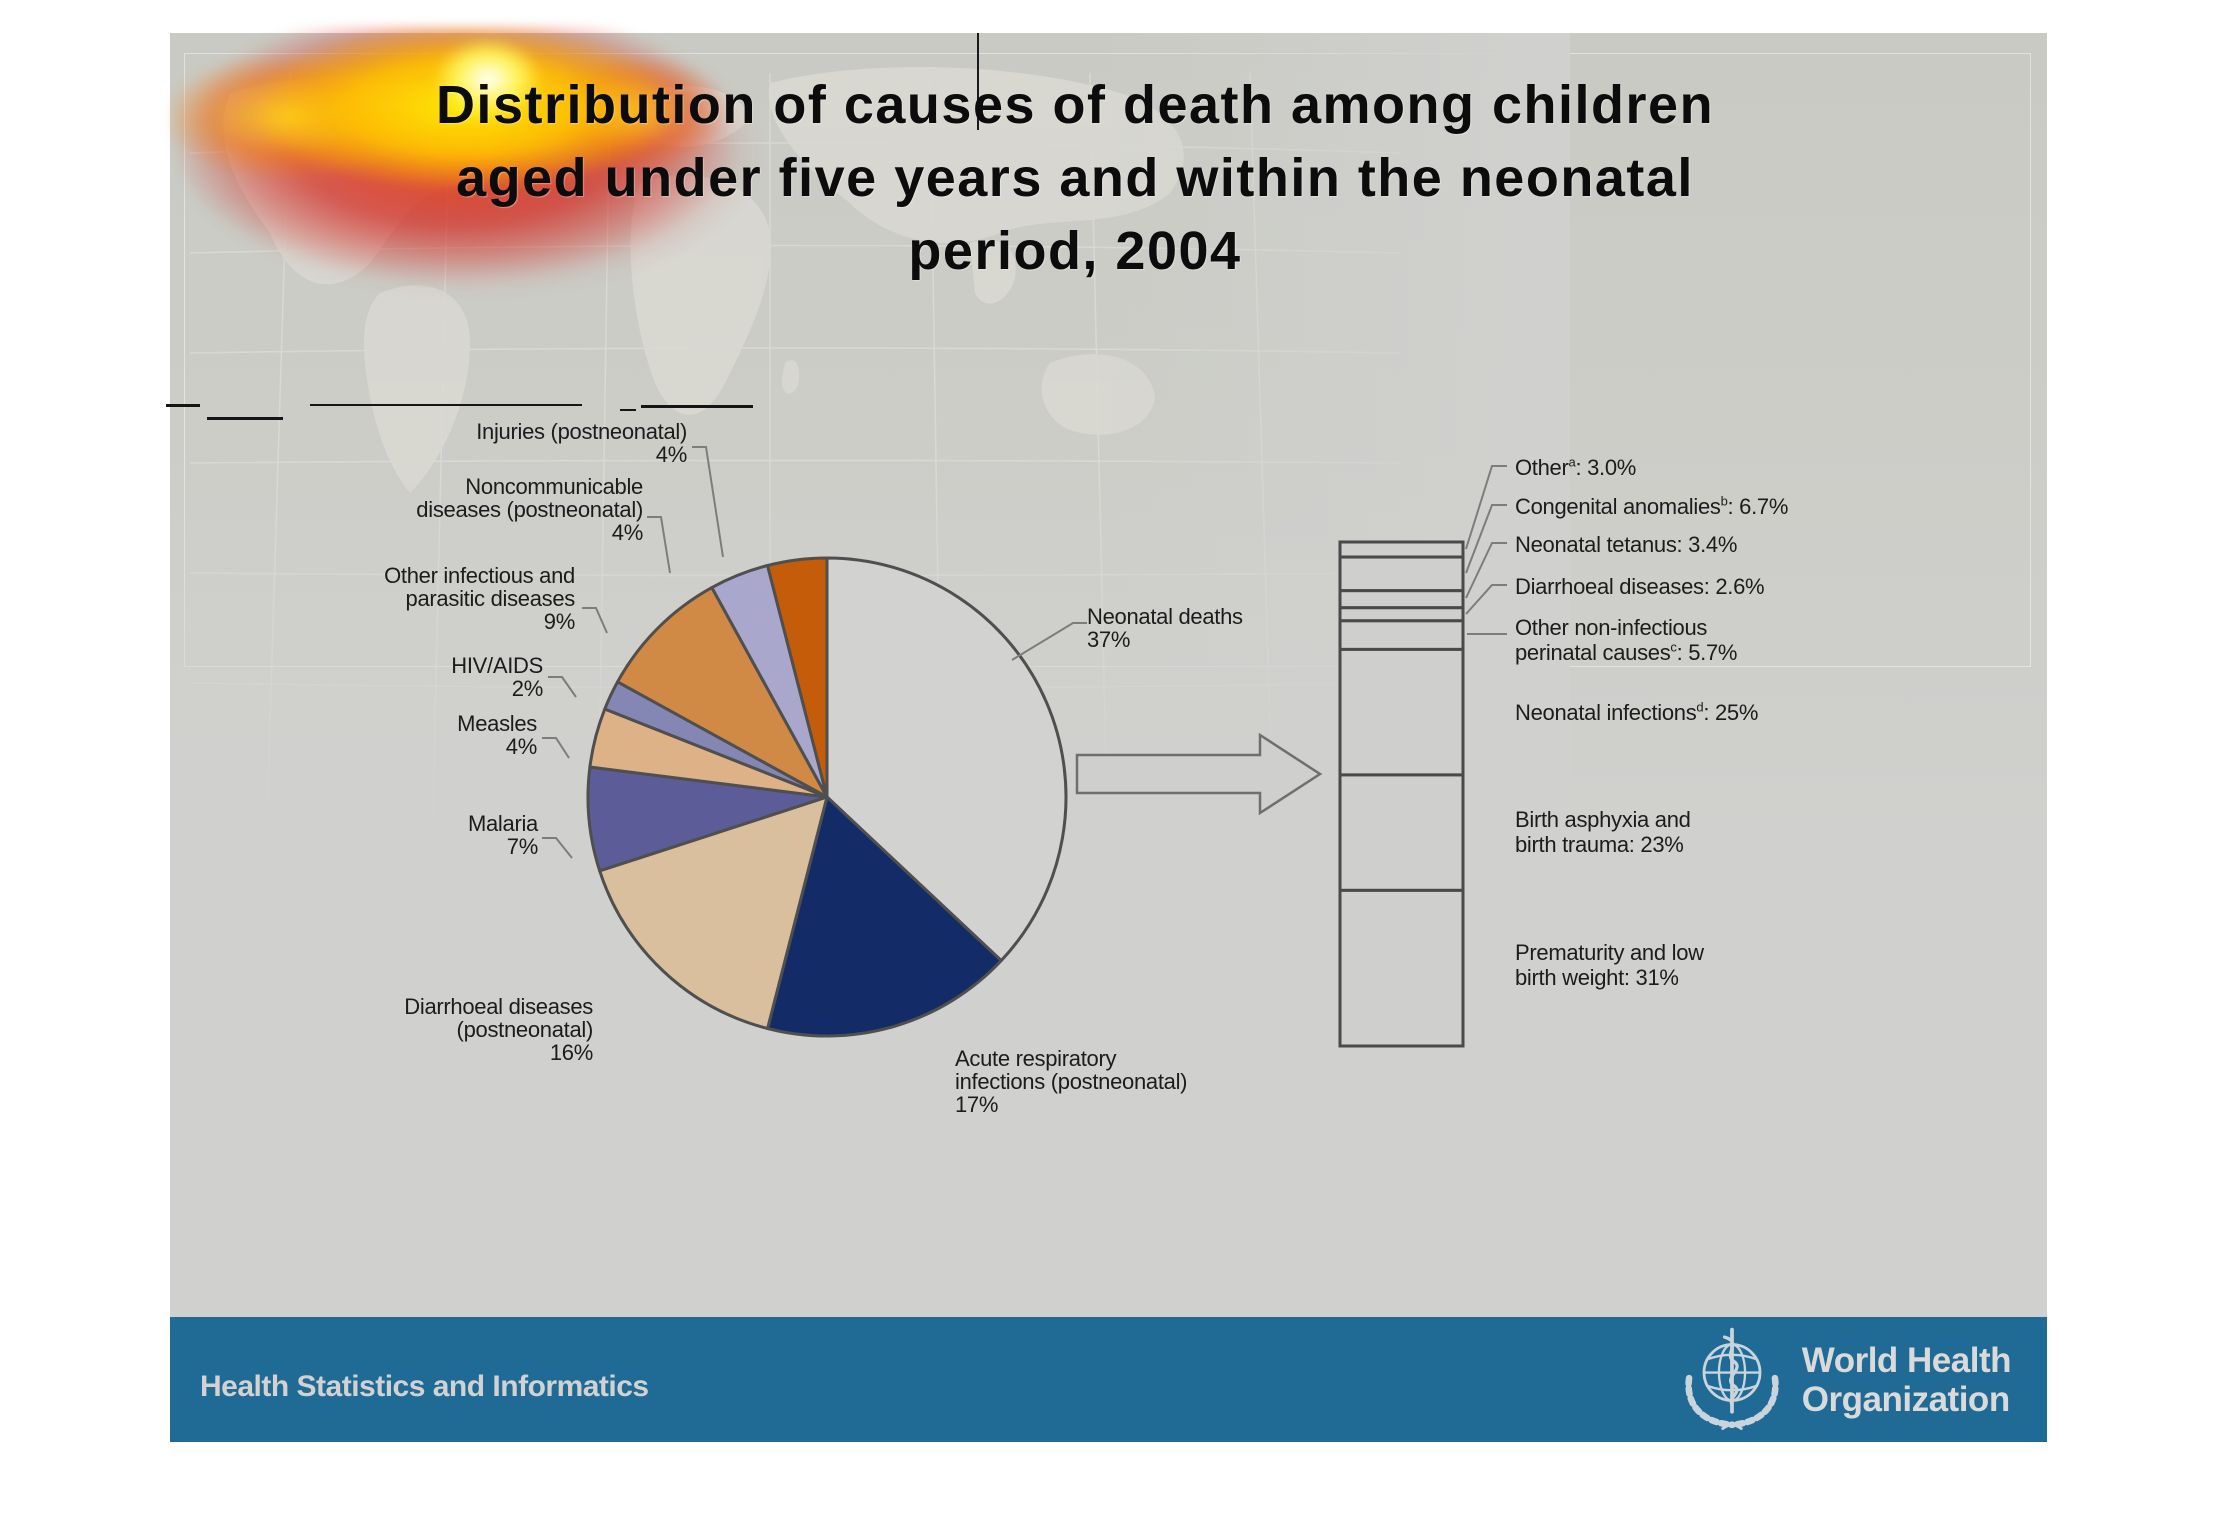 The image size is (2216, 1530). What do you see at coordinates (424, 1386) in the screenshot?
I see `footer-department-label: Health Statistics and Informatics` at bounding box center [424, 1386].